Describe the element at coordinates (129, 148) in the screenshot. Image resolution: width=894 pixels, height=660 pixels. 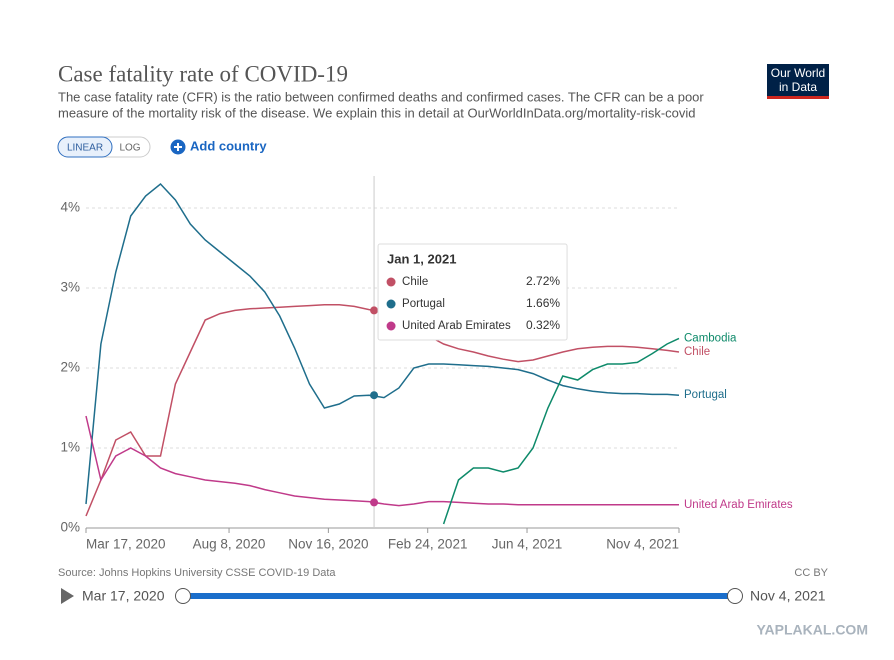
I see `log-label: LOG` at that location.